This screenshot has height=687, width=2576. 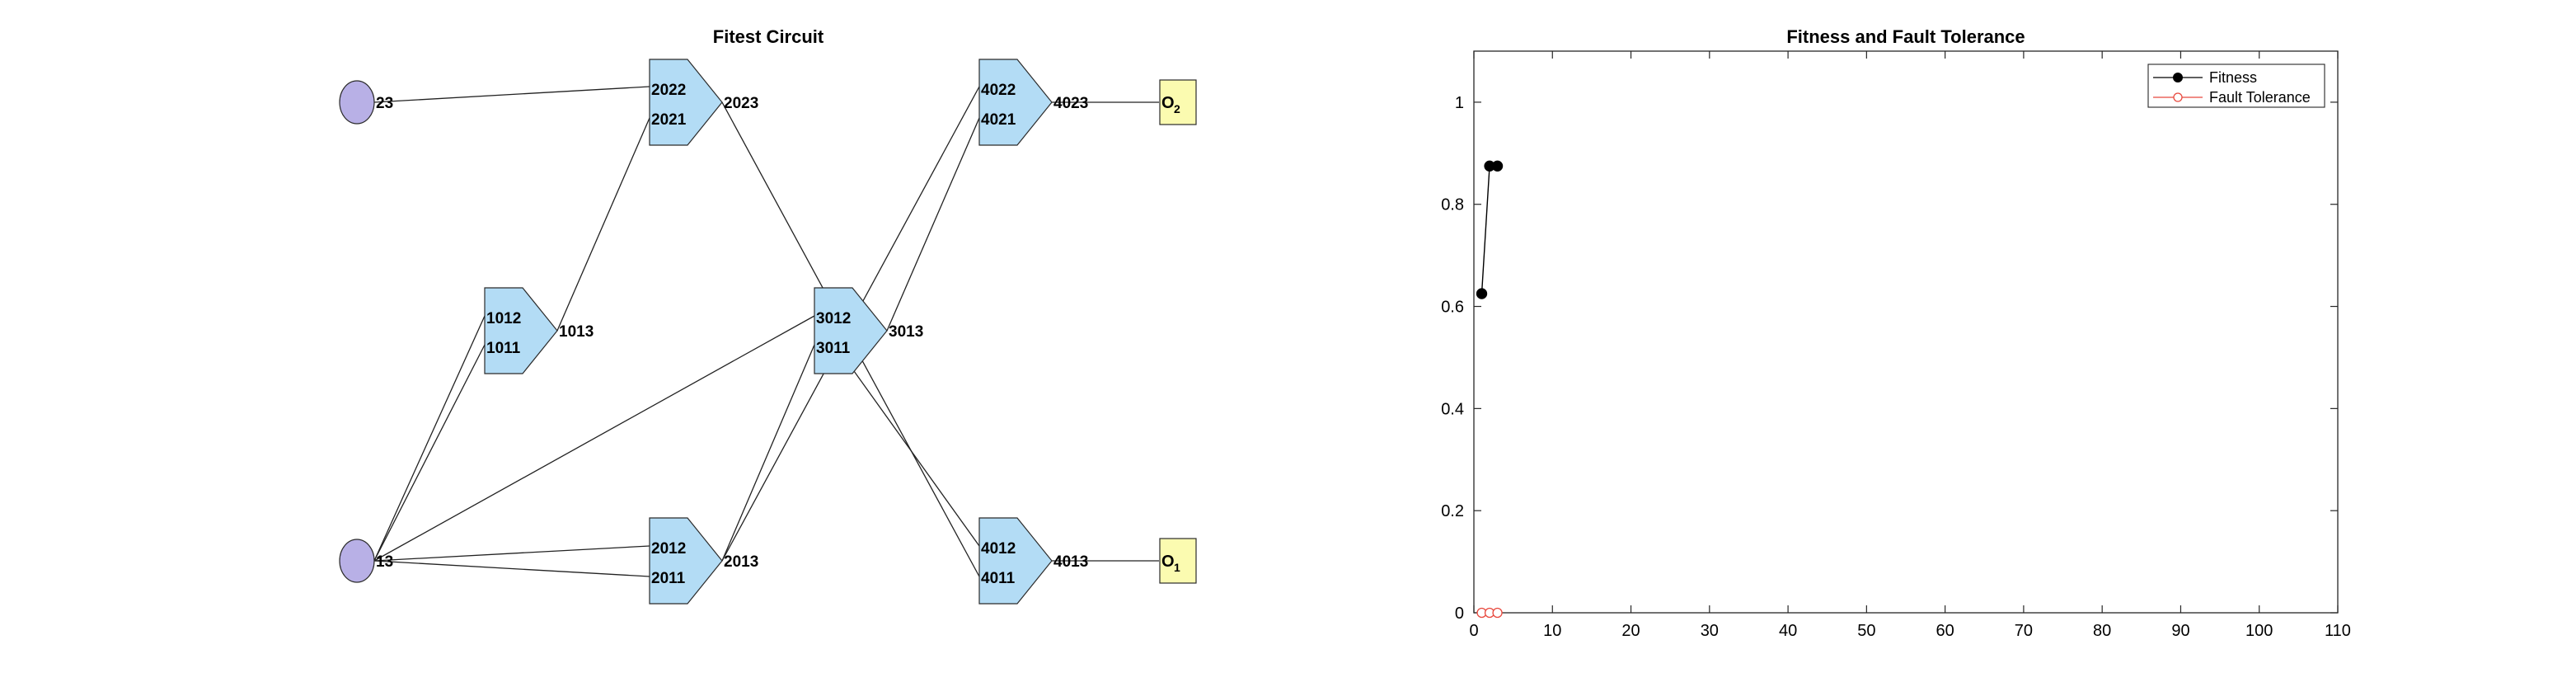 I want to click on input-node-13: 13, so click(x=366, y=561).